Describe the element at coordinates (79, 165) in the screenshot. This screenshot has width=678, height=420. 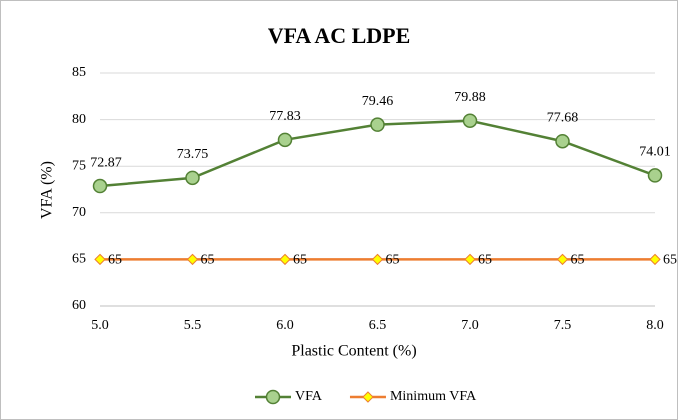
I see `y-tick-label: 75` at that location.